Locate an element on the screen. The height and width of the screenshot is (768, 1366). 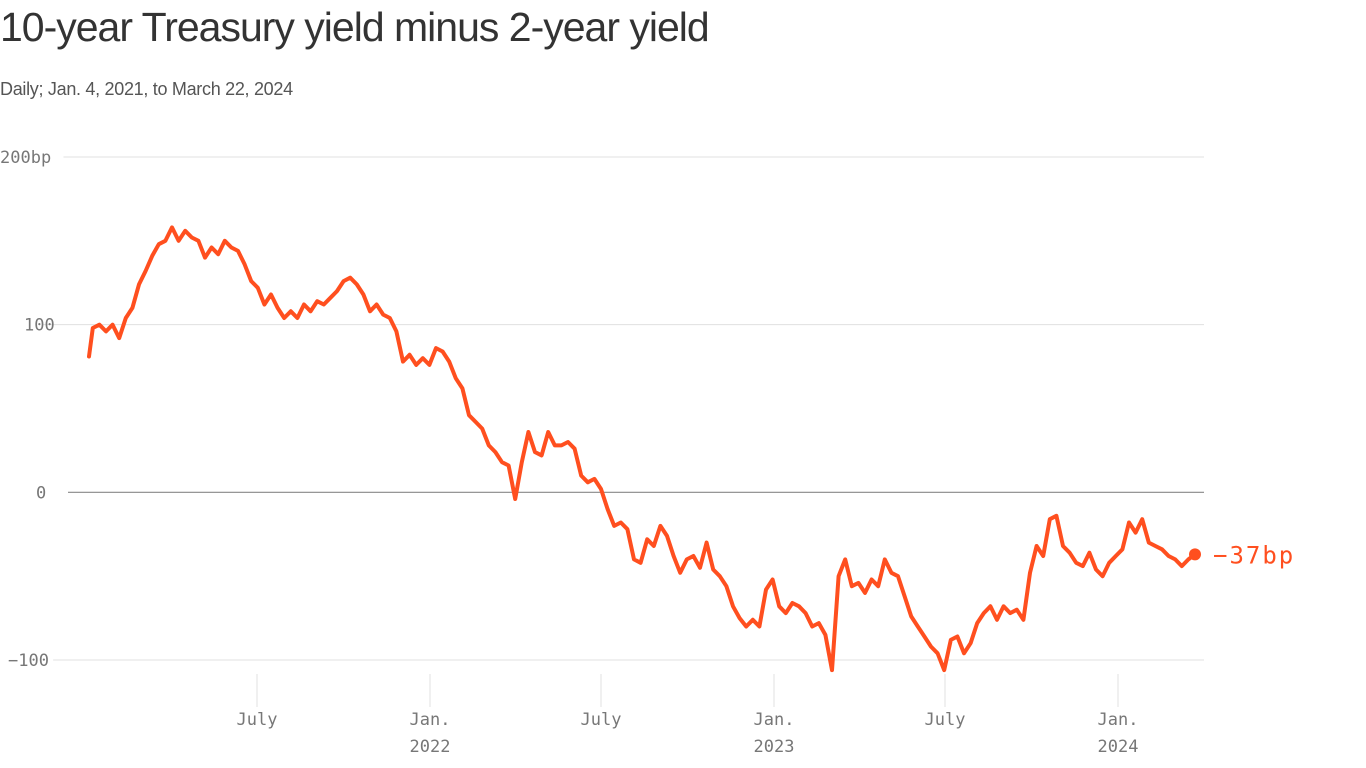
x-tick-year-label: 2024 is located at coordinates (1118, 747).